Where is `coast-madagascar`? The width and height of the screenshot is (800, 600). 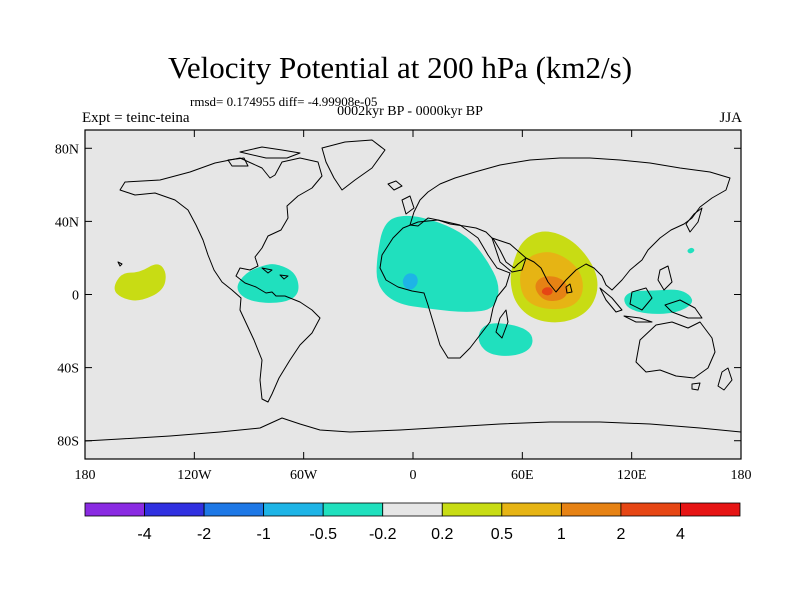
coast-madagascar is located at coordinates (502, 324).